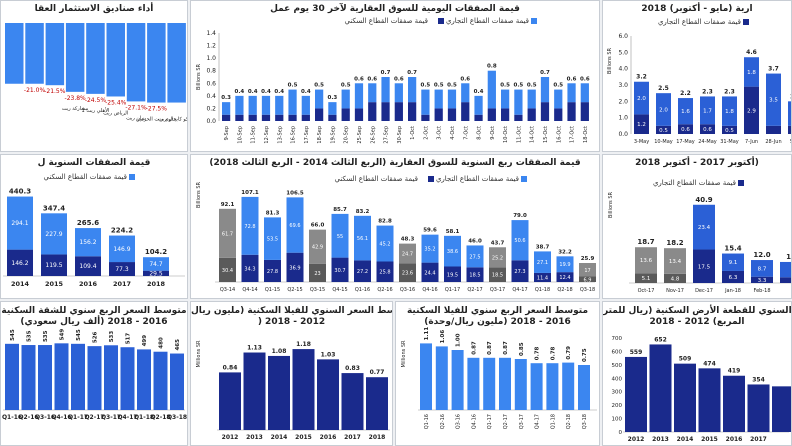 This screenshot has height=446, width=792. I want to click on y-axis-title: Millions SR, so click(199, 353).